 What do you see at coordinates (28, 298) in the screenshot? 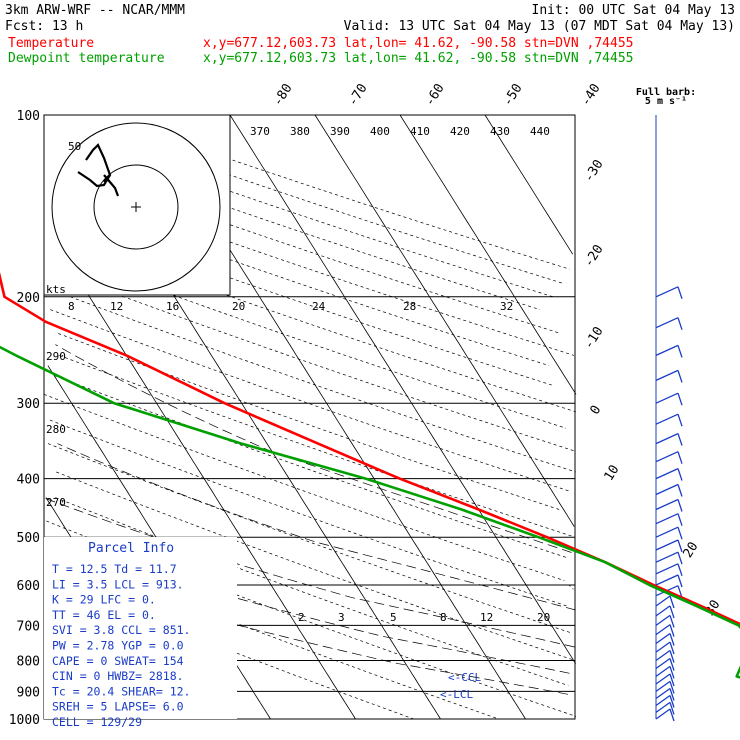
I see `pressure-tick-label: 200` at bounding box center [28, 298].